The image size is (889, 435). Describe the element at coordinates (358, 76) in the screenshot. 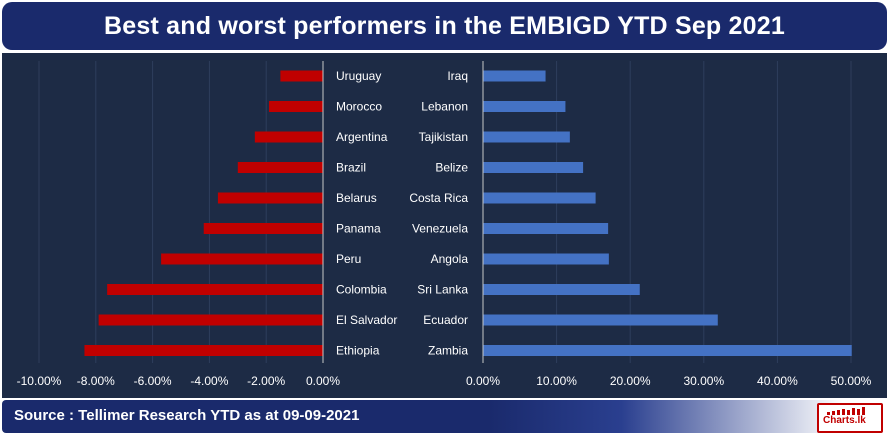

I see `worst-category-label: Uruguay` at that location.